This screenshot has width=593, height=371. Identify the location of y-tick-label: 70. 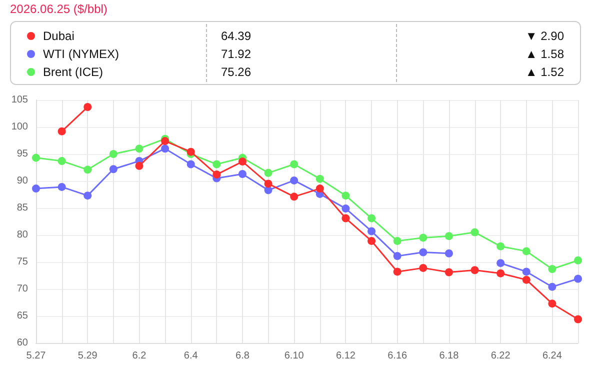
(22, 289).